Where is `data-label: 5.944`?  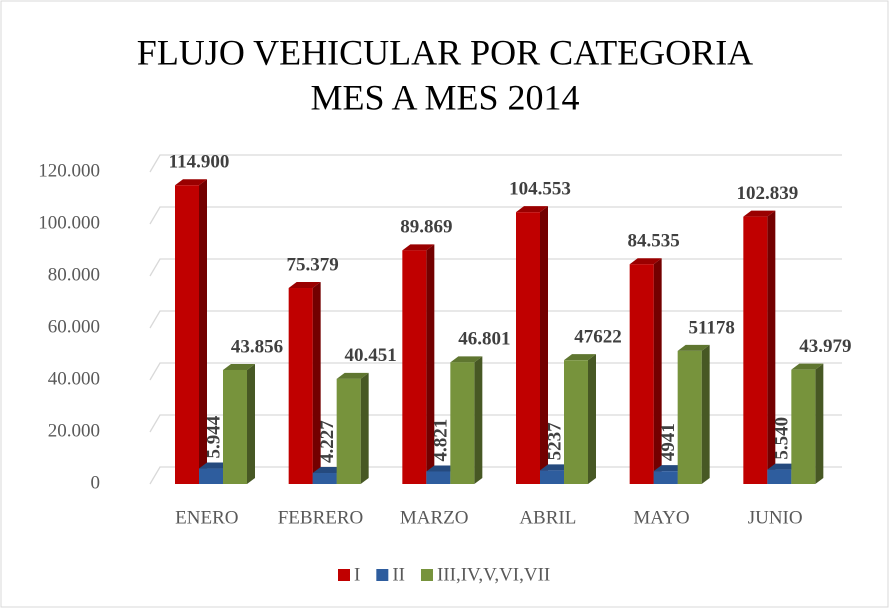
data-label: 5.944 is located at coordinates (213, 436).